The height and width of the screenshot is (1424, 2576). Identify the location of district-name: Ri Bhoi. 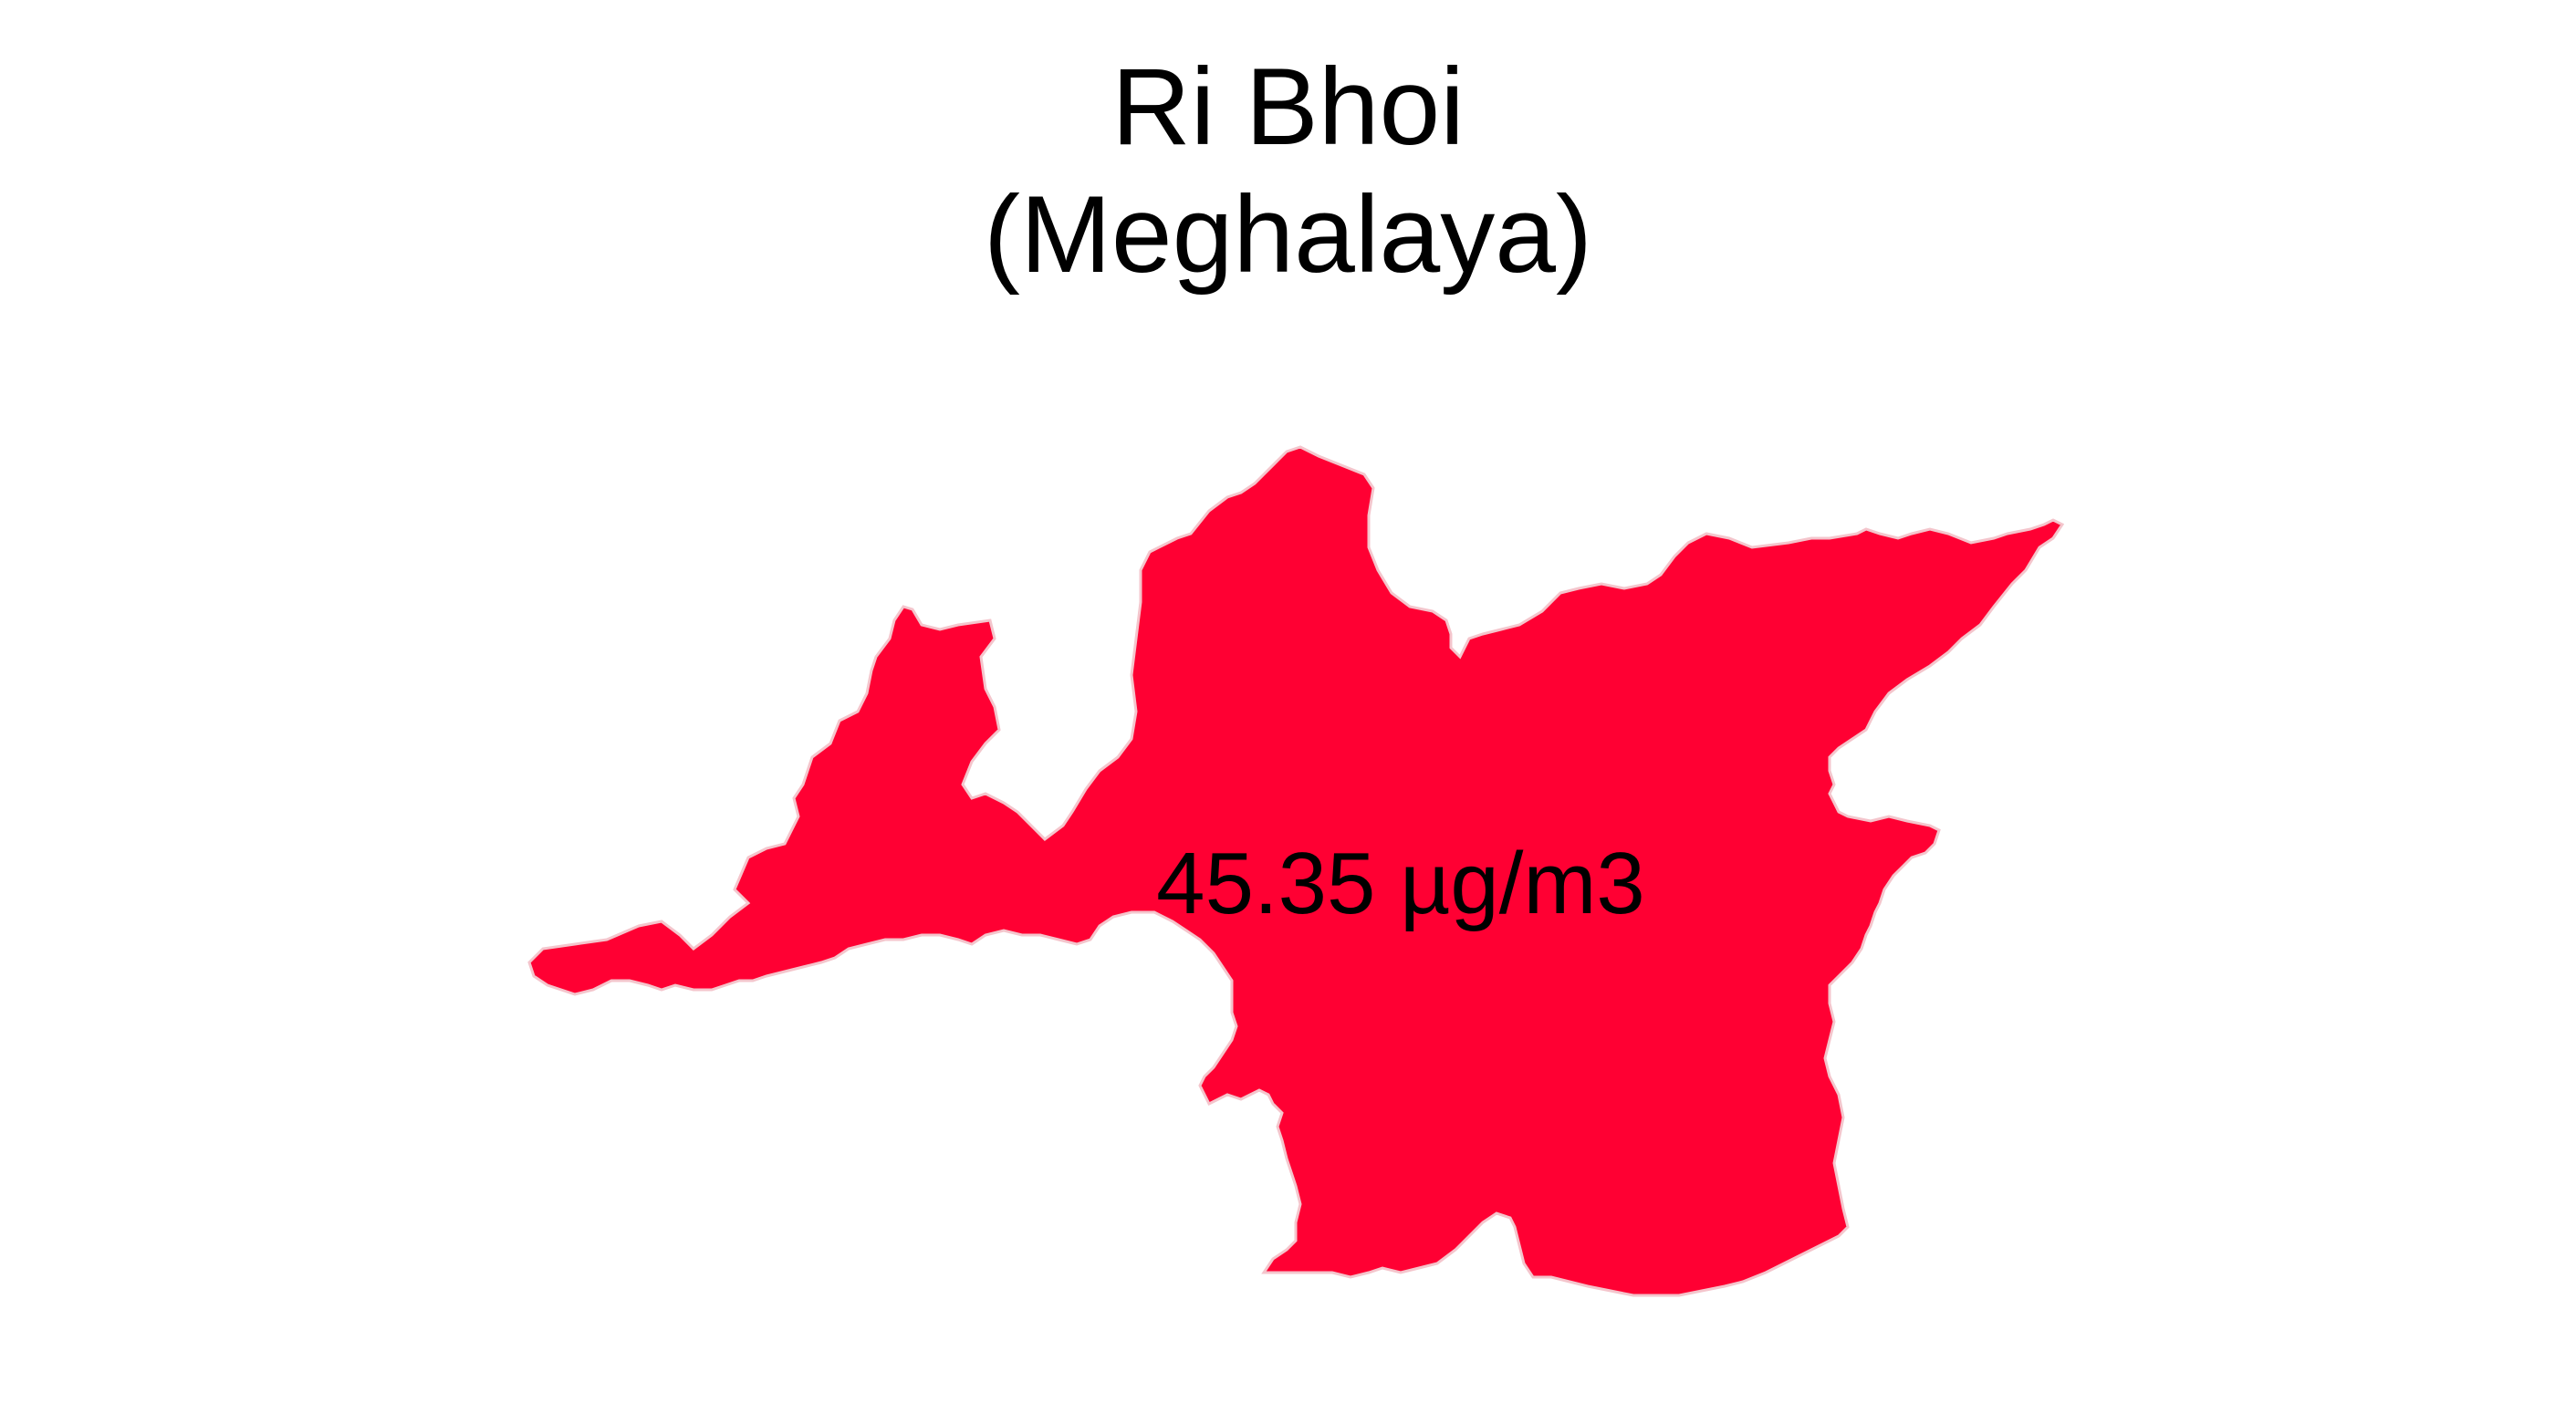
(1288, 107).